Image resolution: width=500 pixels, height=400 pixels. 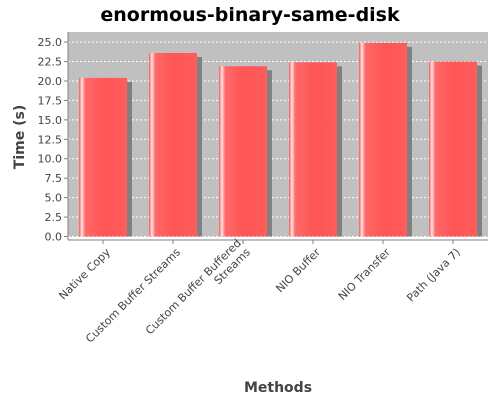 I want to click on y-axis-ticks: 0.0 2.5 5.0 7.5 10.0 12.5 15.0 17.5 20.0 22.5 25.0, so click(x=53, y=140).